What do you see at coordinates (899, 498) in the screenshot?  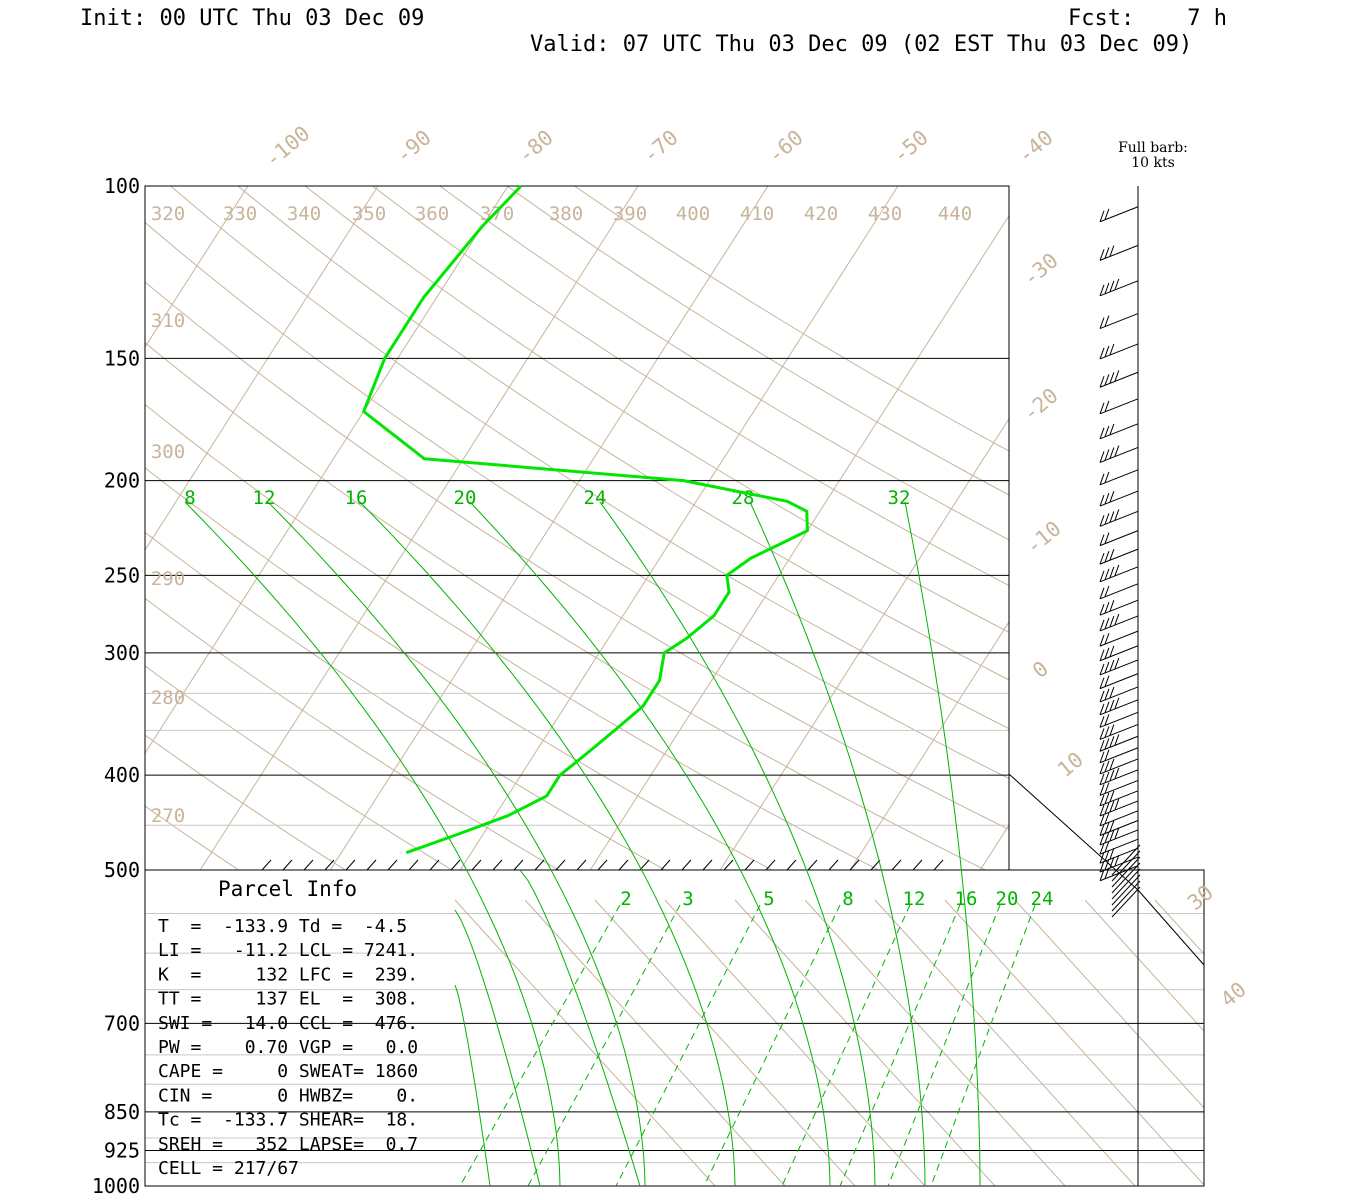 I see `mixing-ratio-label: 32` at bounding box center [899, 498].